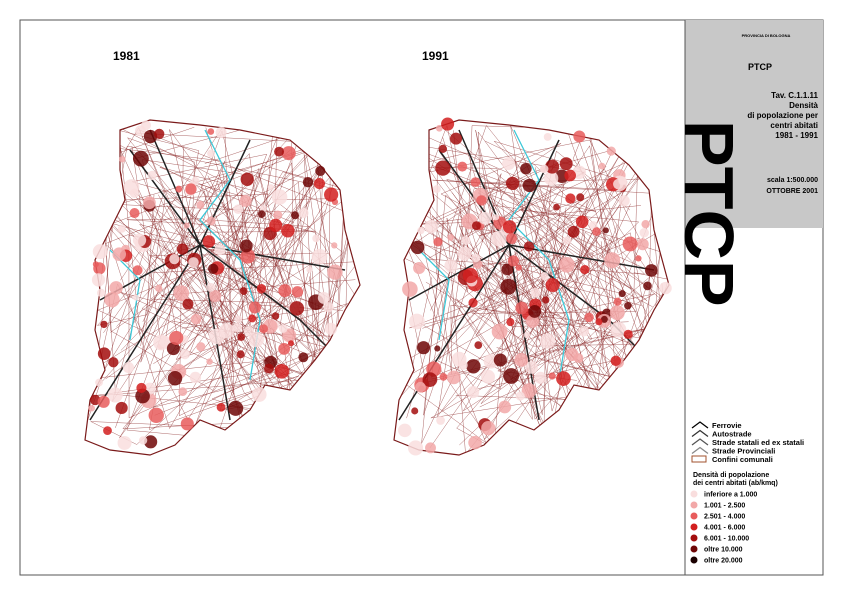 This screenshot has height=596, width=843. What do you see at coordinates (742, 459) in the screenshot?
I see `legend-label: Confini comunali` at bounding box center [742, 459].